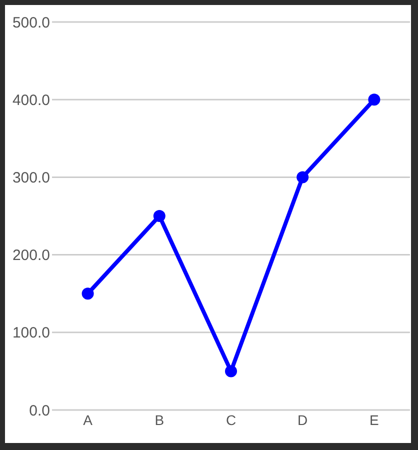 Image resolution: width=418 pixels, height=450 pixels. I want to click on y-tick-label: 500.0, so click(31, 23).